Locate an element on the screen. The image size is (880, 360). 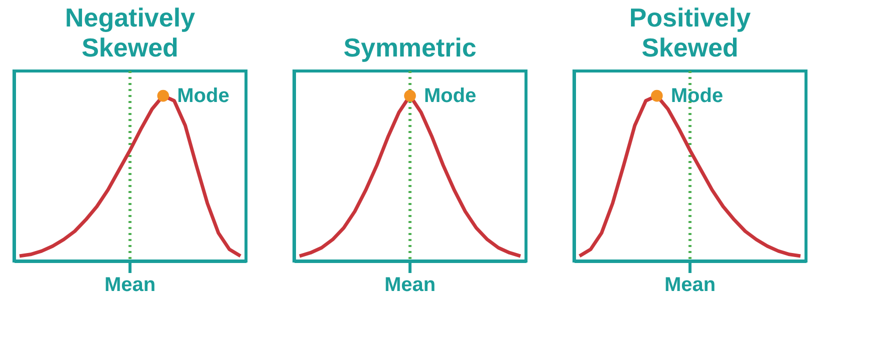
chart-title: Positively Skewed is located at coordinates (690, 32).